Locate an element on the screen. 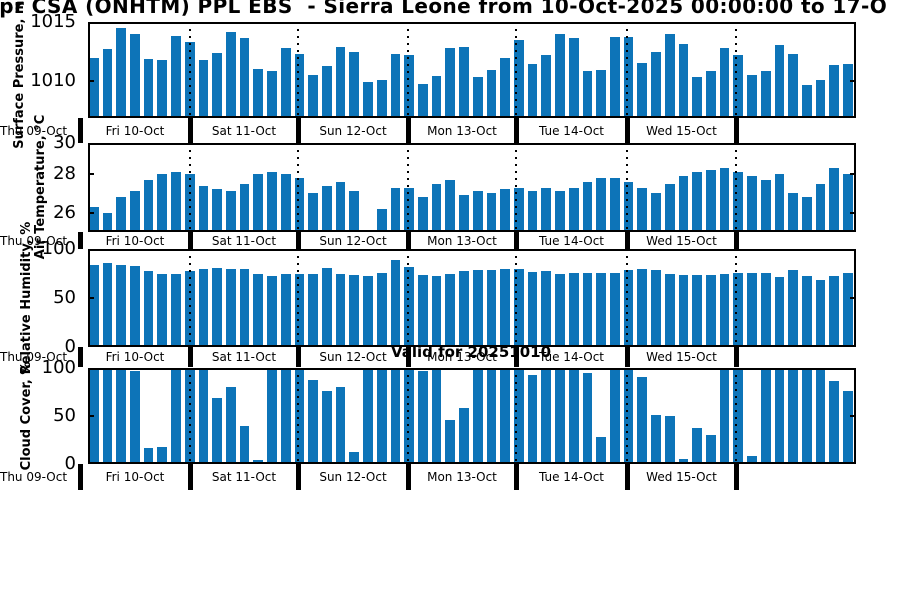 This screenshot has height=600, width=900. ytick-label: 1010 is located at coordinates (53, 81).